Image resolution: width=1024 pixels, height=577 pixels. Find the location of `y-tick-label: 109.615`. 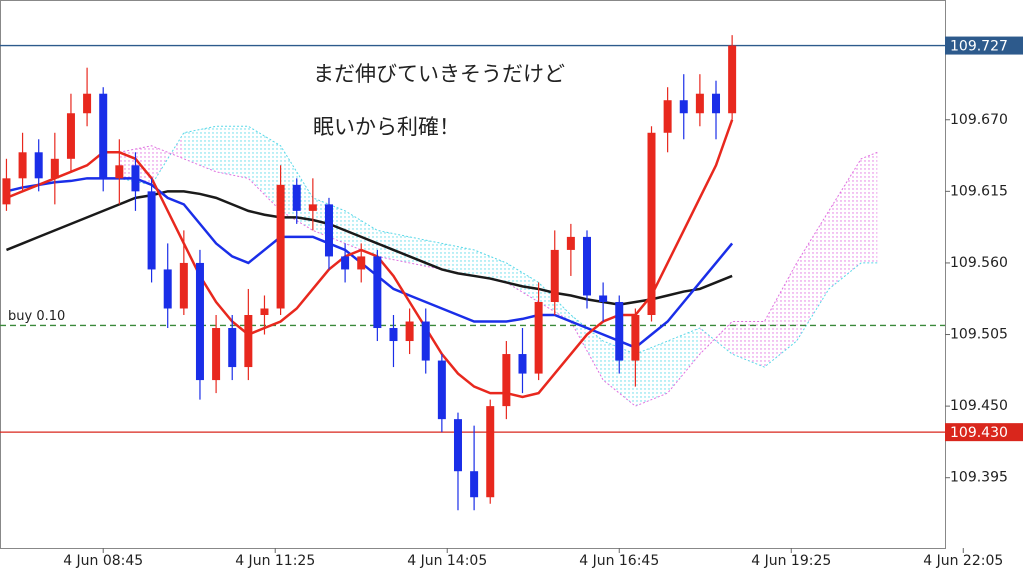

y-tick-label: 109.615 is located at coordinates (979, 191).